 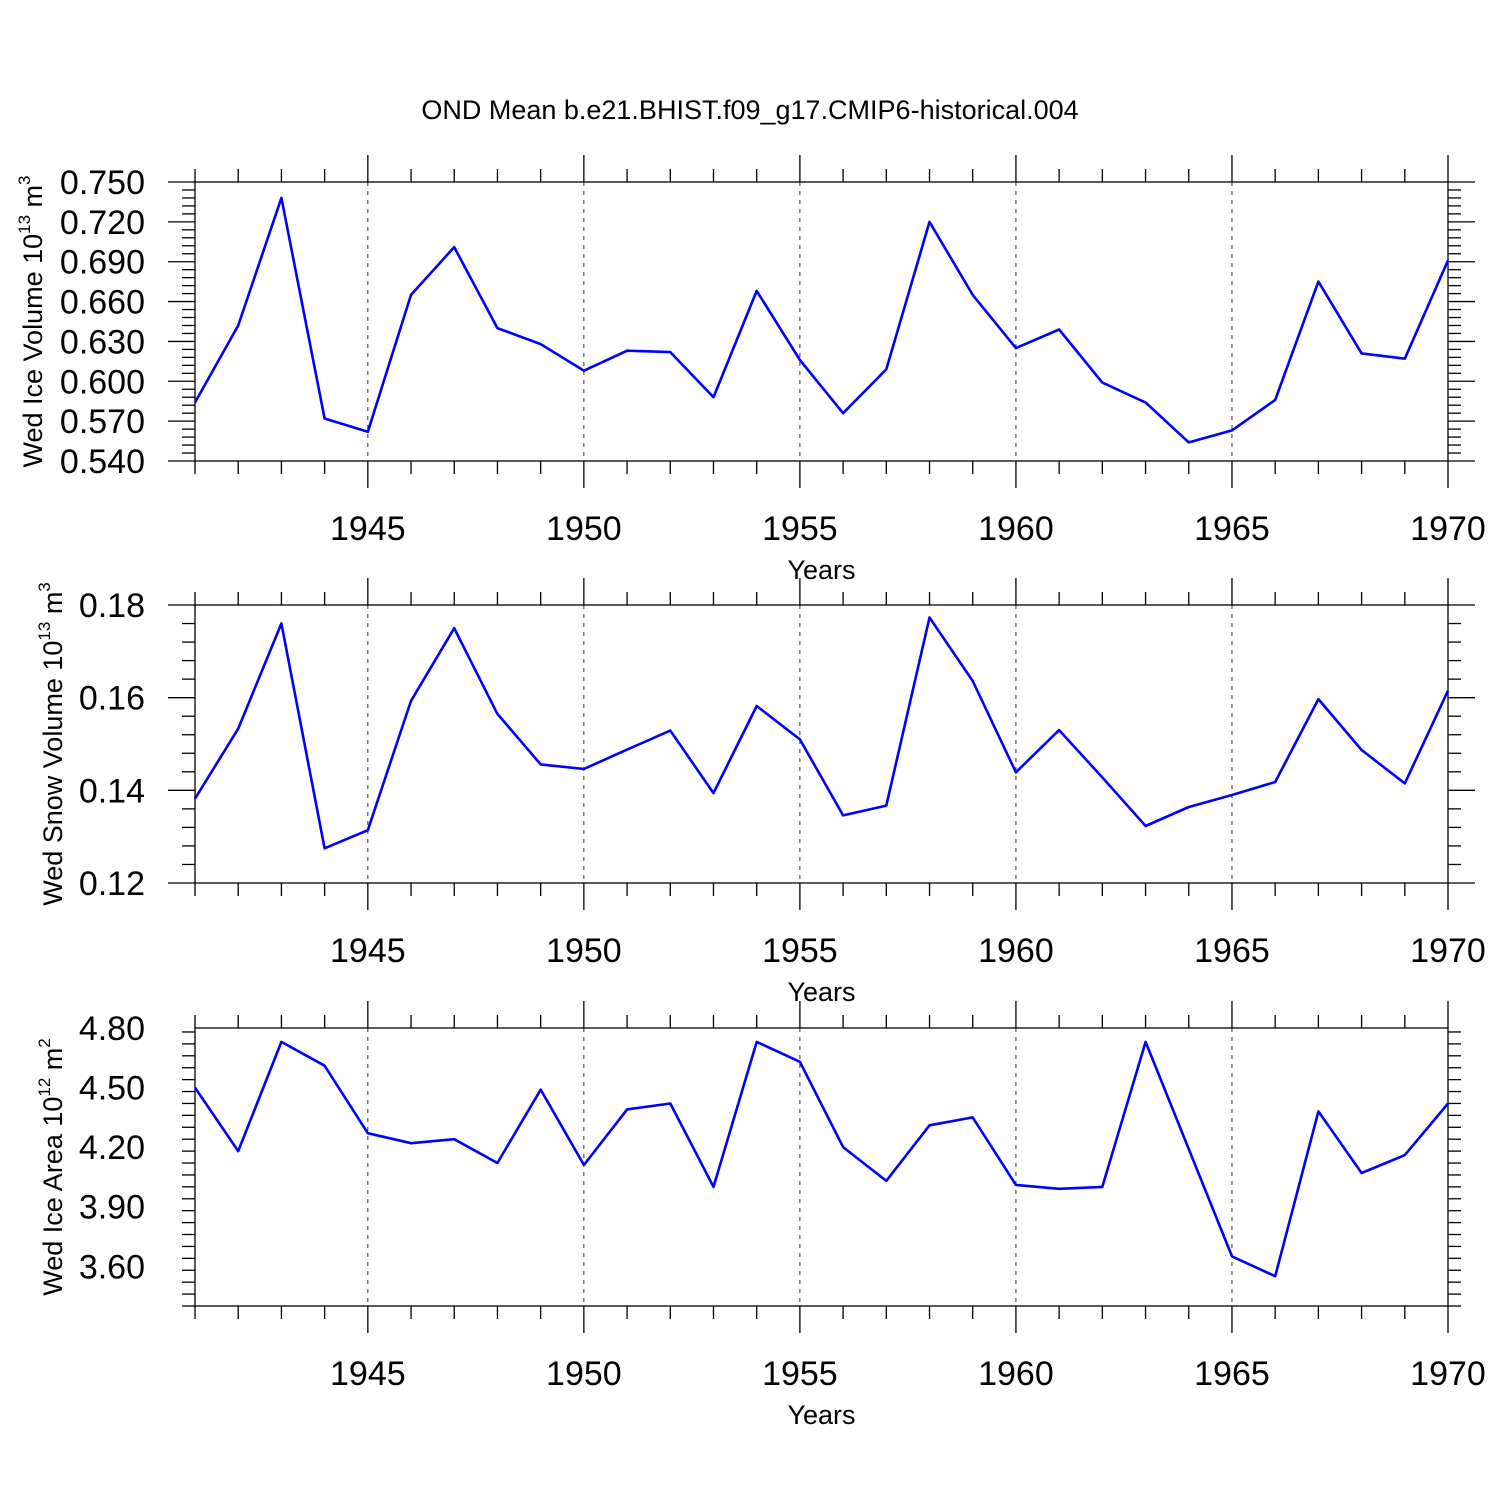 I want to click on y-axis-title: Wed Ice Area 1012 m2, so click(x=51, y=1167).